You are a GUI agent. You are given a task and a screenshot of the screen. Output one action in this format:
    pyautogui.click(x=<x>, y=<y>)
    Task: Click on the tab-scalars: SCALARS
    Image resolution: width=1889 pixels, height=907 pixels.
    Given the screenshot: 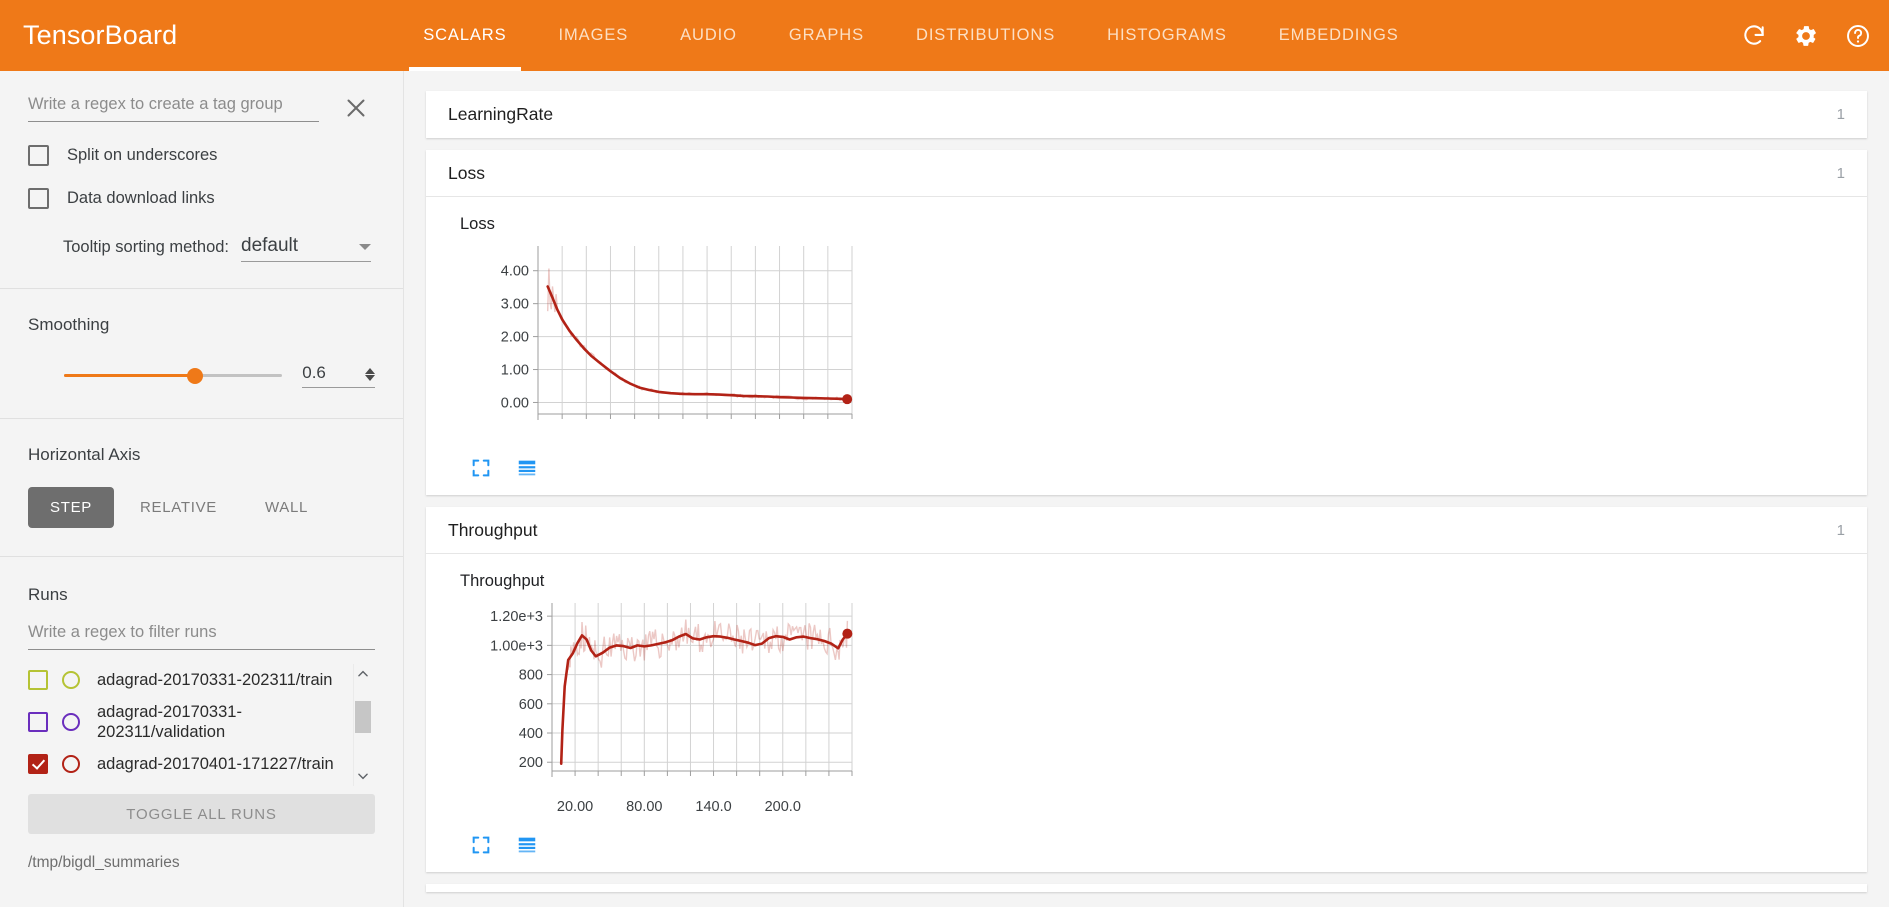 What is the action you would take?
    pyautogui.click(x=464, y=35)
    